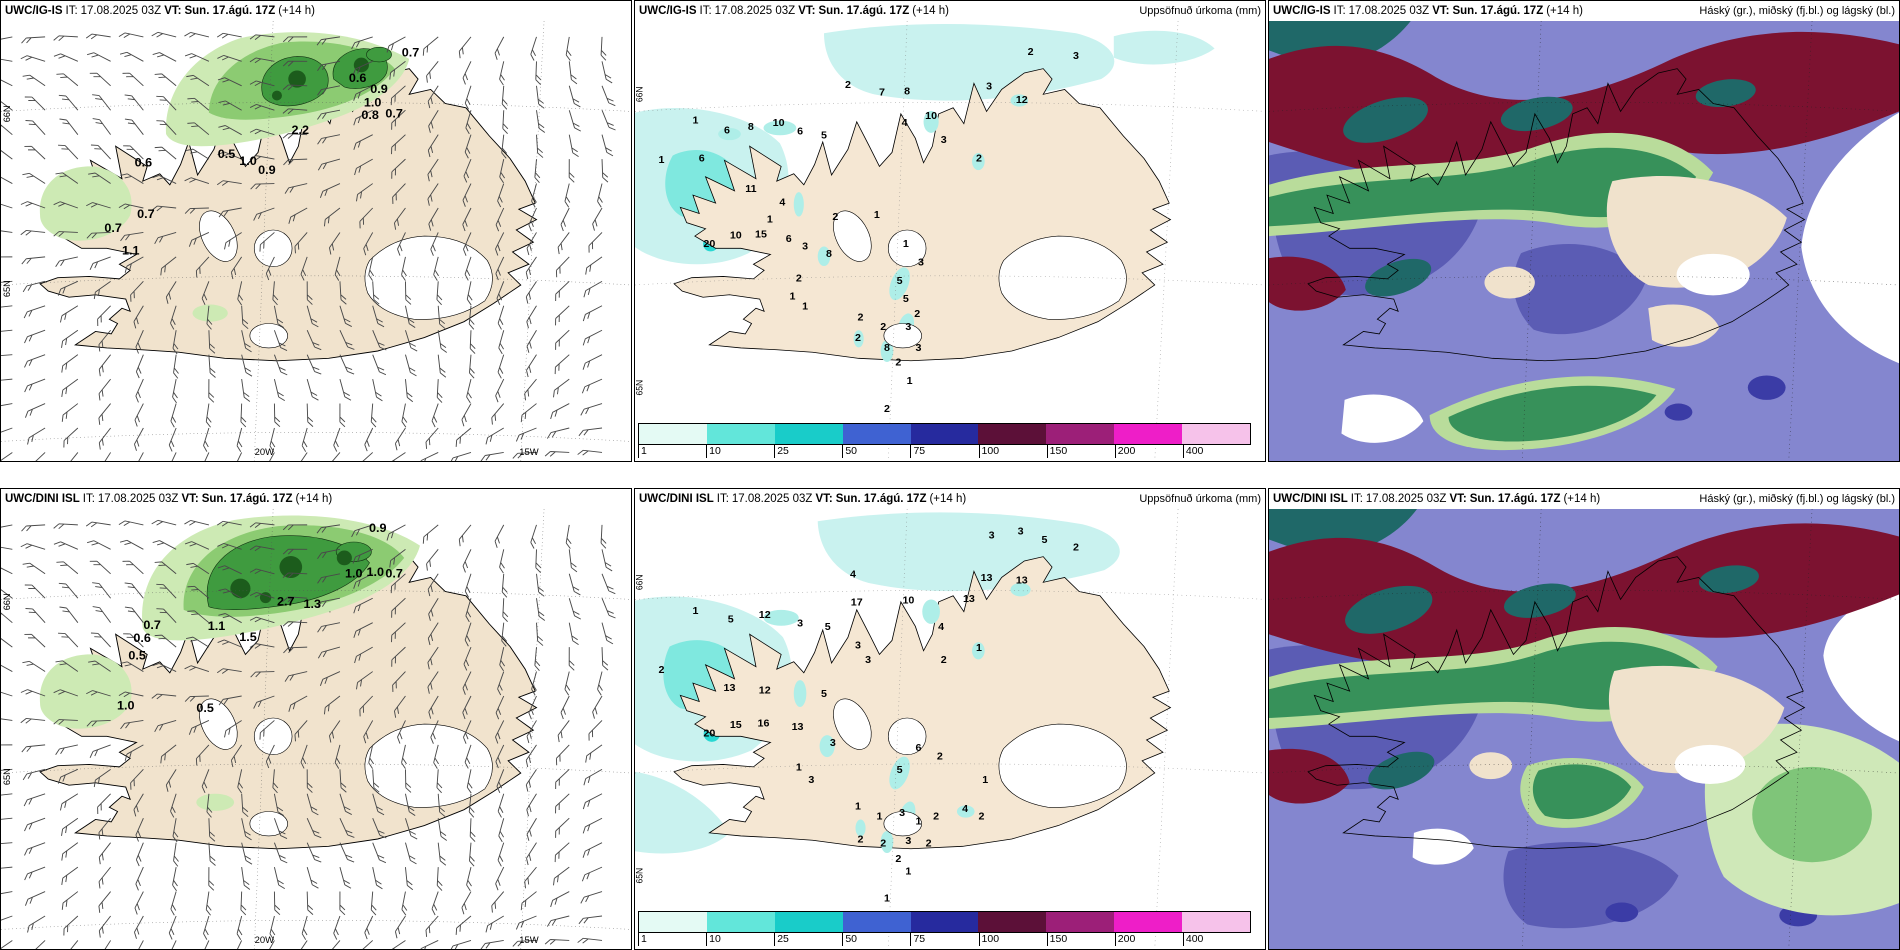  What do you see at coordinates (808, 434) in the screenshot?
I see `colorbar-segment` at bounding box center [808, 434].